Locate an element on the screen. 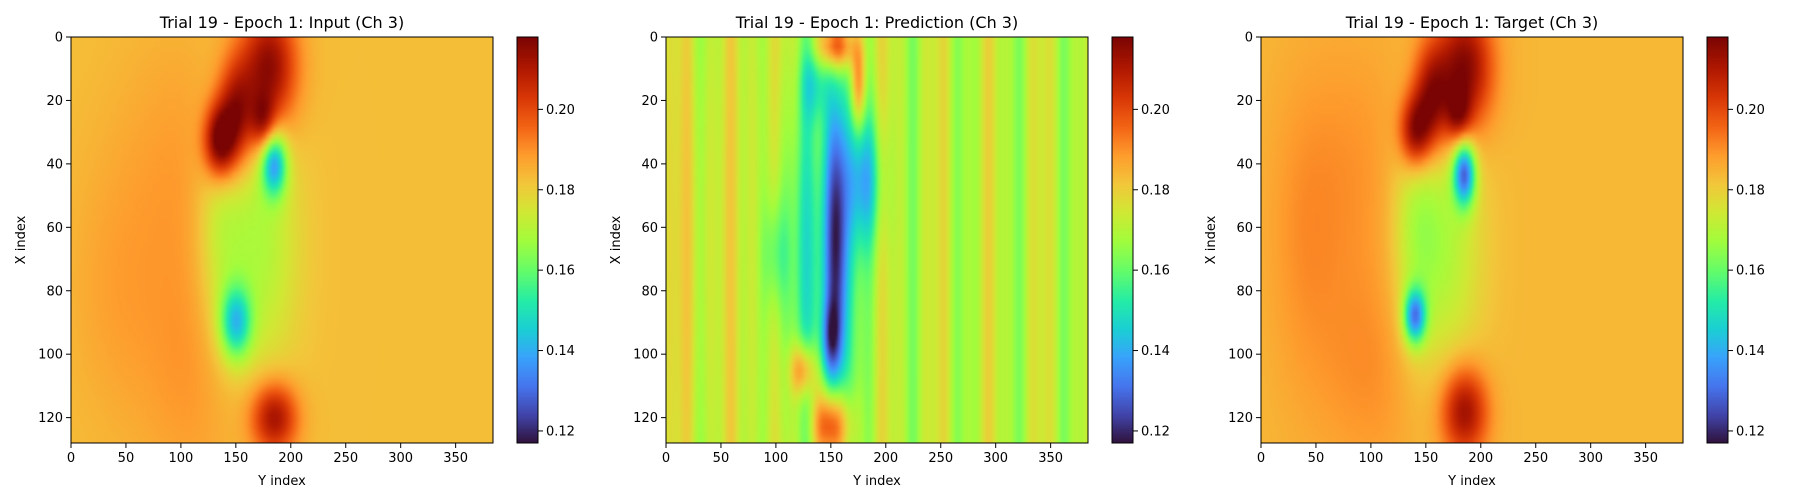 The width and height of the screenshot is (1800, 500). chart-title: Trial 19 - Epoch 1: Target (Ch 3) is located at coordinates (1471, 22).